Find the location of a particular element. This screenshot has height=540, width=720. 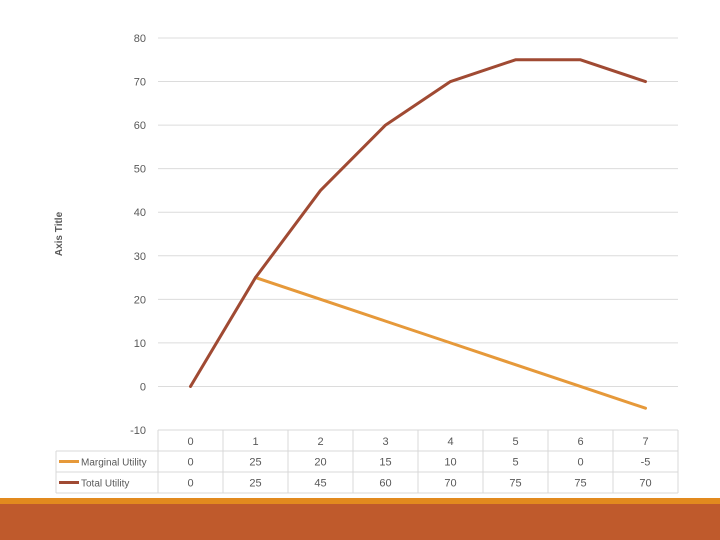

x-category-label: 5 is located at coordinates (515, 442).